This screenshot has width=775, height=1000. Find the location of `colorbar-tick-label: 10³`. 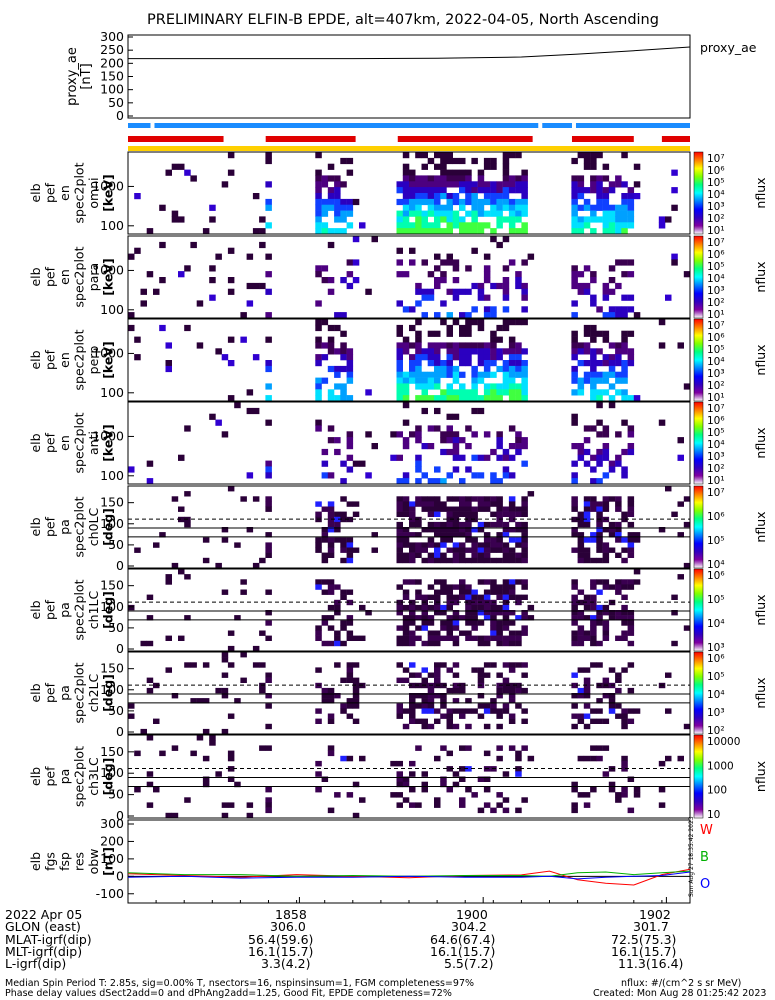

colorbar-tick-label: 10³ is located at coordinates (716, 713).